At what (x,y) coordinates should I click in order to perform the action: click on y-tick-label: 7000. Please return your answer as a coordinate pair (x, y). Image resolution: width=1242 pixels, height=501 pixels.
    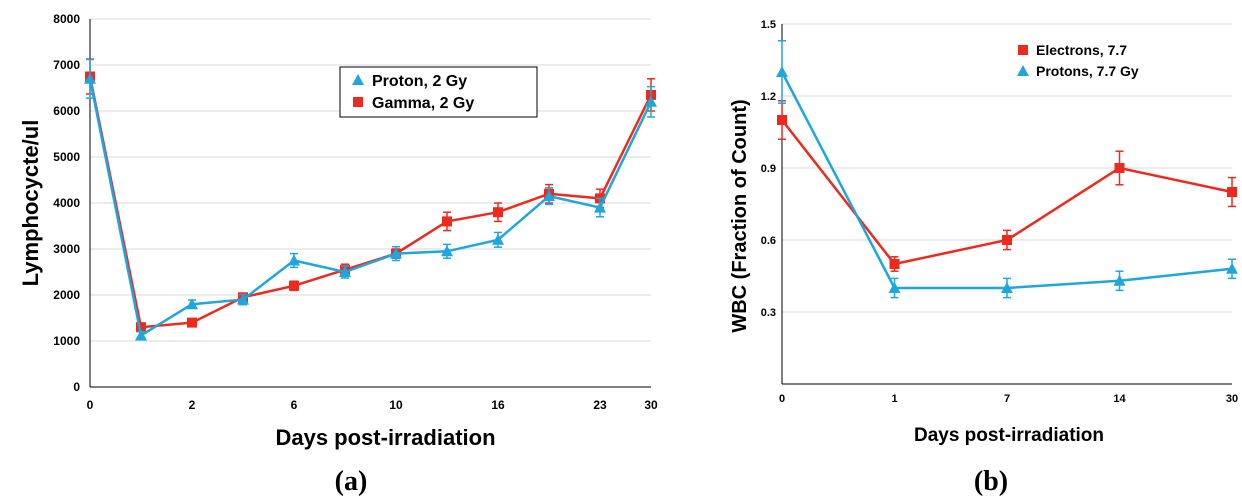
    Looking at the image, I should click on (66, 65).